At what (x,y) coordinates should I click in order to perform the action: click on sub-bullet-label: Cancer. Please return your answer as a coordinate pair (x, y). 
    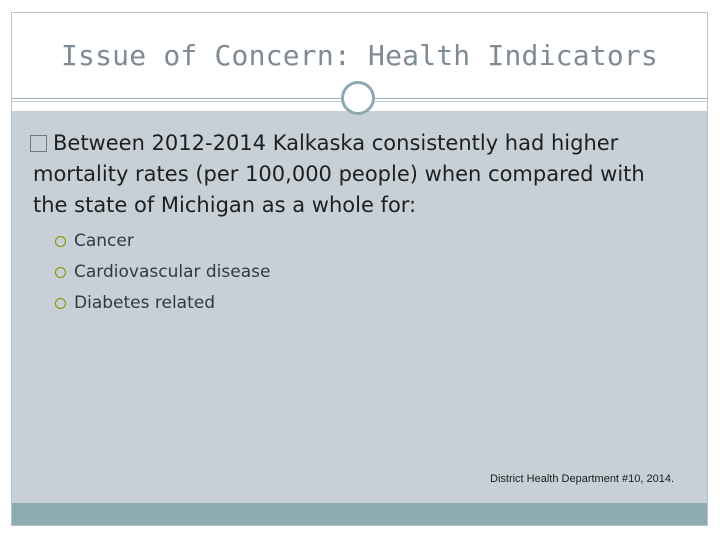
    Looking at the image, I should click on (104, 241).